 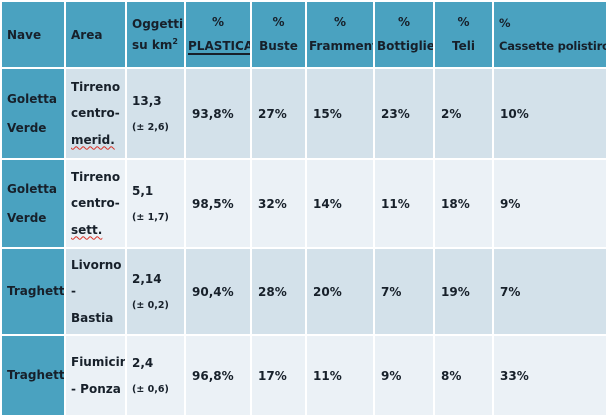 What do you see at coordinates (278, 203) in the screenshot?
I see `cell-buste: 32%` at bounding box center [278, 203].